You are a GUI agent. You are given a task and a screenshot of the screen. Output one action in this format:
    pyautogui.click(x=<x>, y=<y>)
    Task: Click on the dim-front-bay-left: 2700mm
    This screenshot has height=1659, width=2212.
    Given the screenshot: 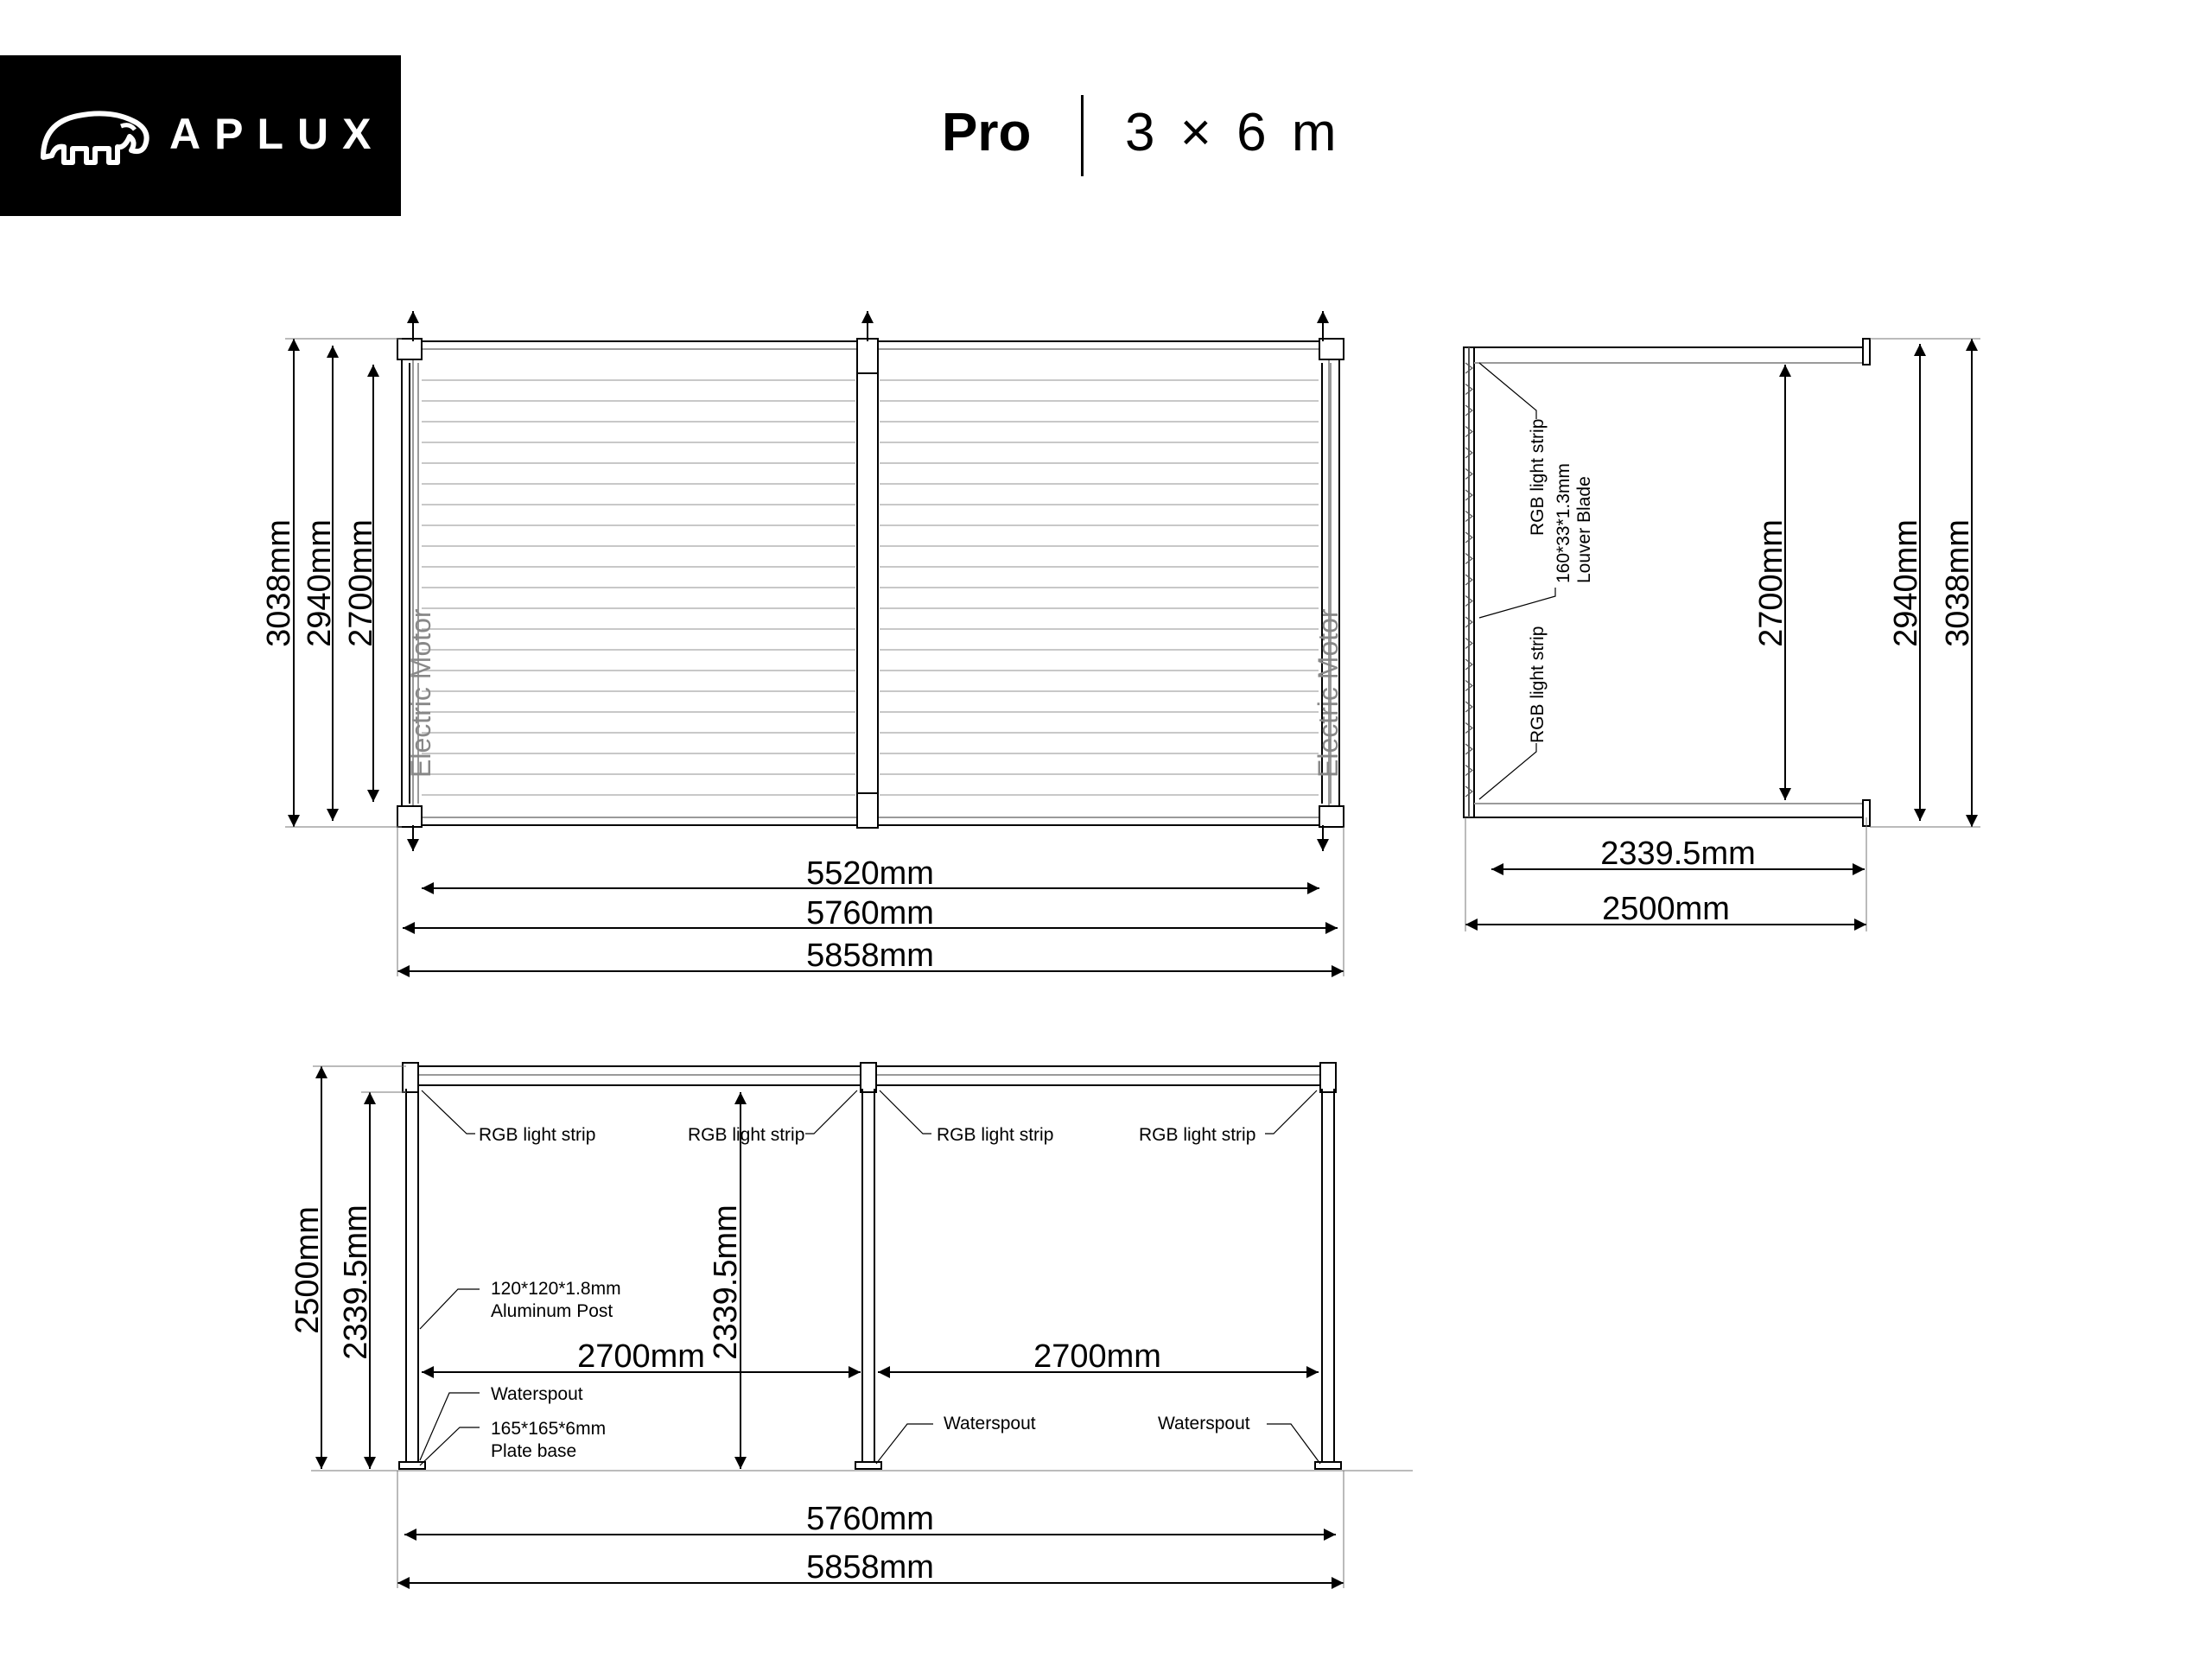 What is the action you would take?
    pyautogui.click(x=641, y=1356)
    